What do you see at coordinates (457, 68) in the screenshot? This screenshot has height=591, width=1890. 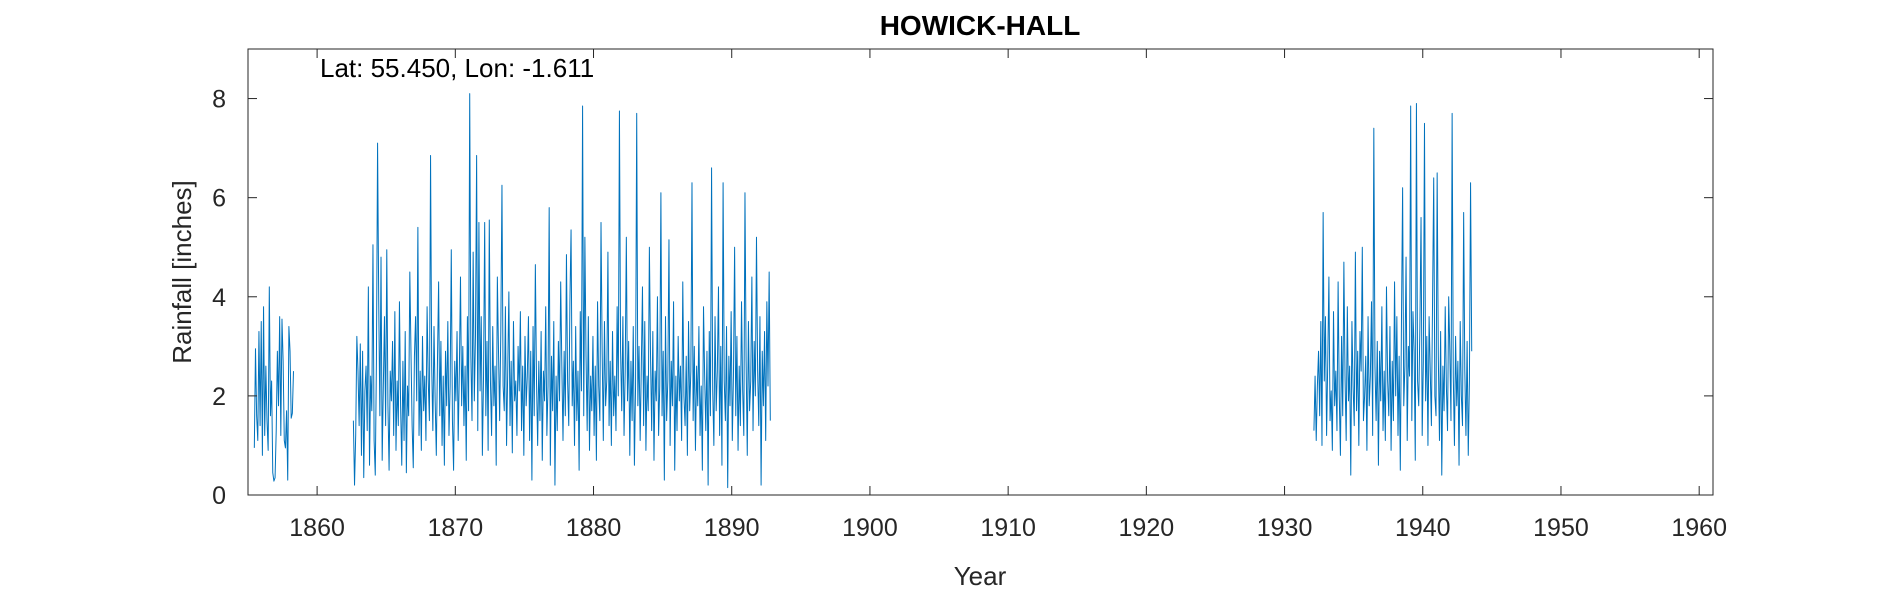 I see `location-annotation: Lat: 55.450, Lon: -1.611` at bounding box center [457, 68].